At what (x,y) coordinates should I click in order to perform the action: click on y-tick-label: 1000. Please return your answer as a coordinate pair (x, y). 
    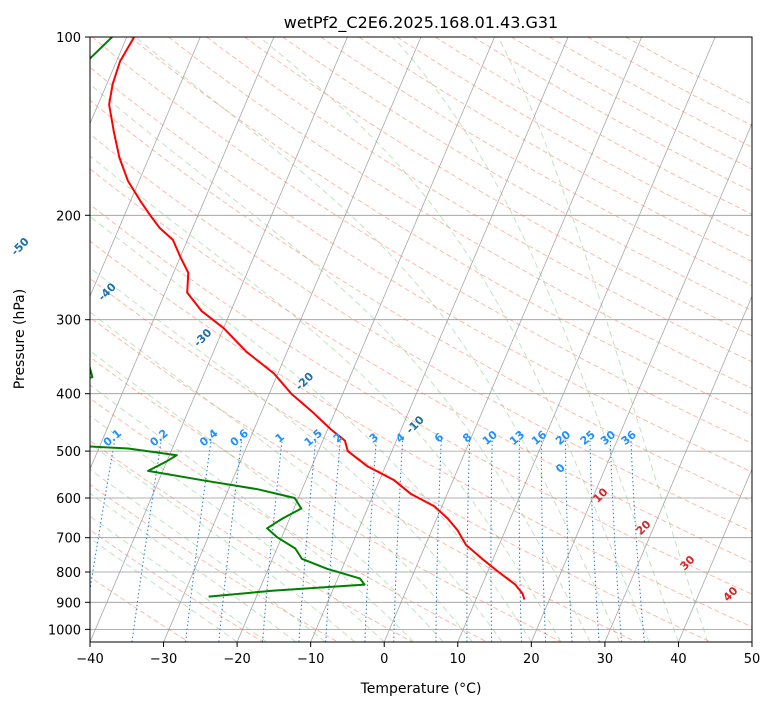
    Looking at the image, I should click on (64, 630).